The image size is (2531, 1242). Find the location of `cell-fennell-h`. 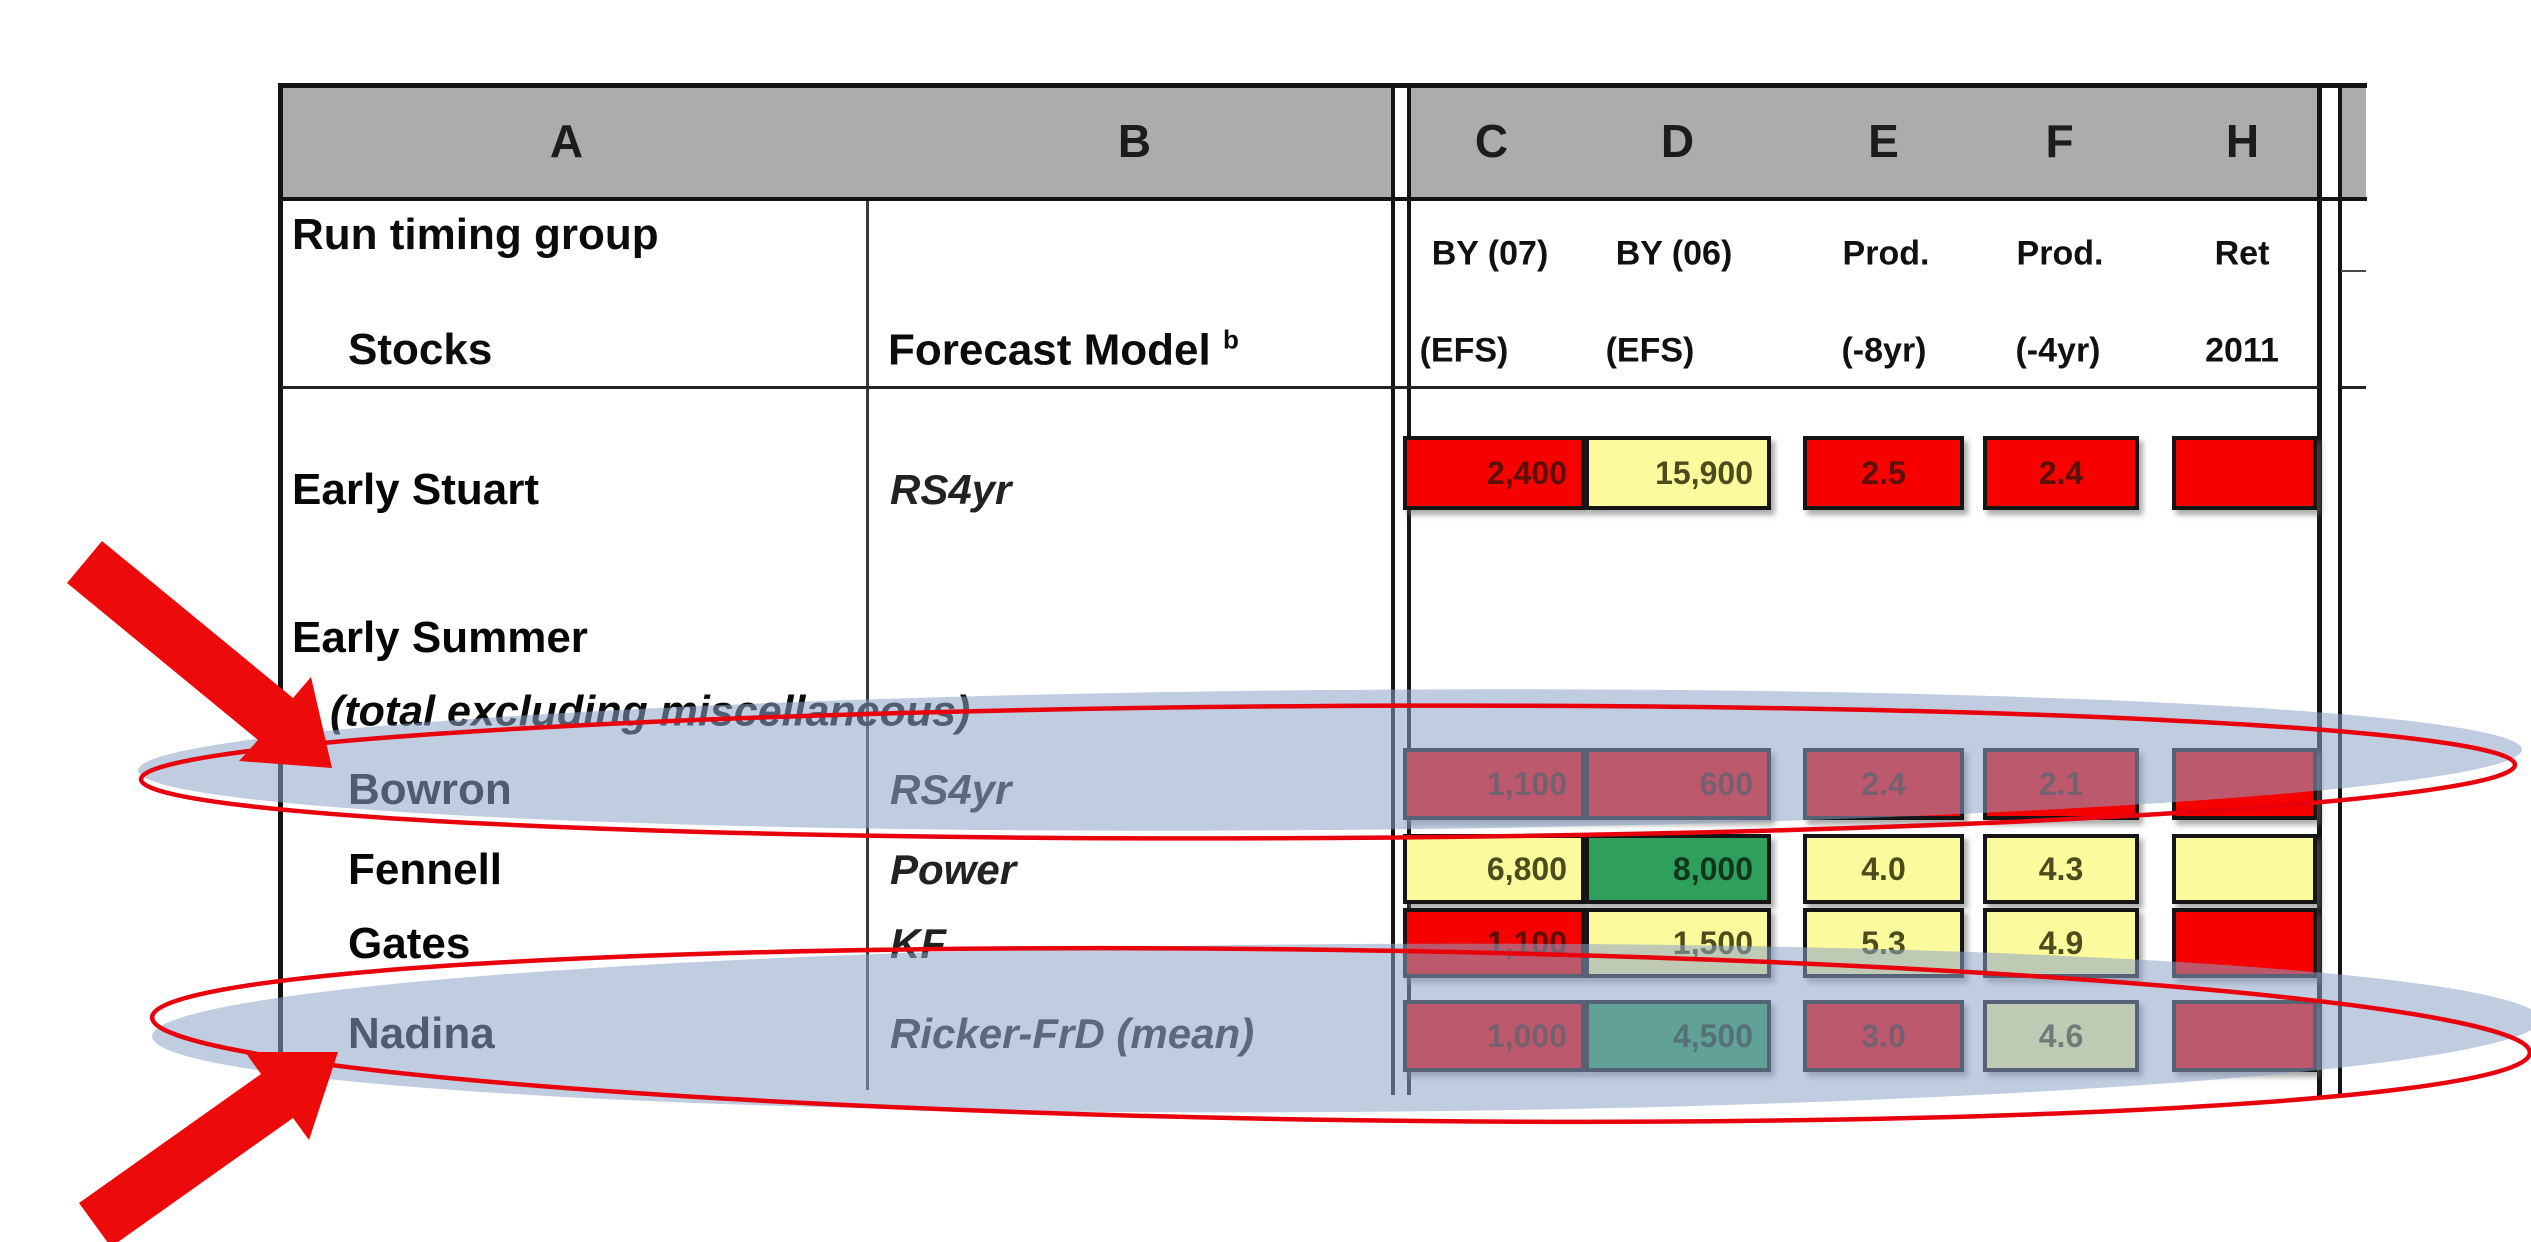

cell-fennell-h is located at coordinates (2244, 869).